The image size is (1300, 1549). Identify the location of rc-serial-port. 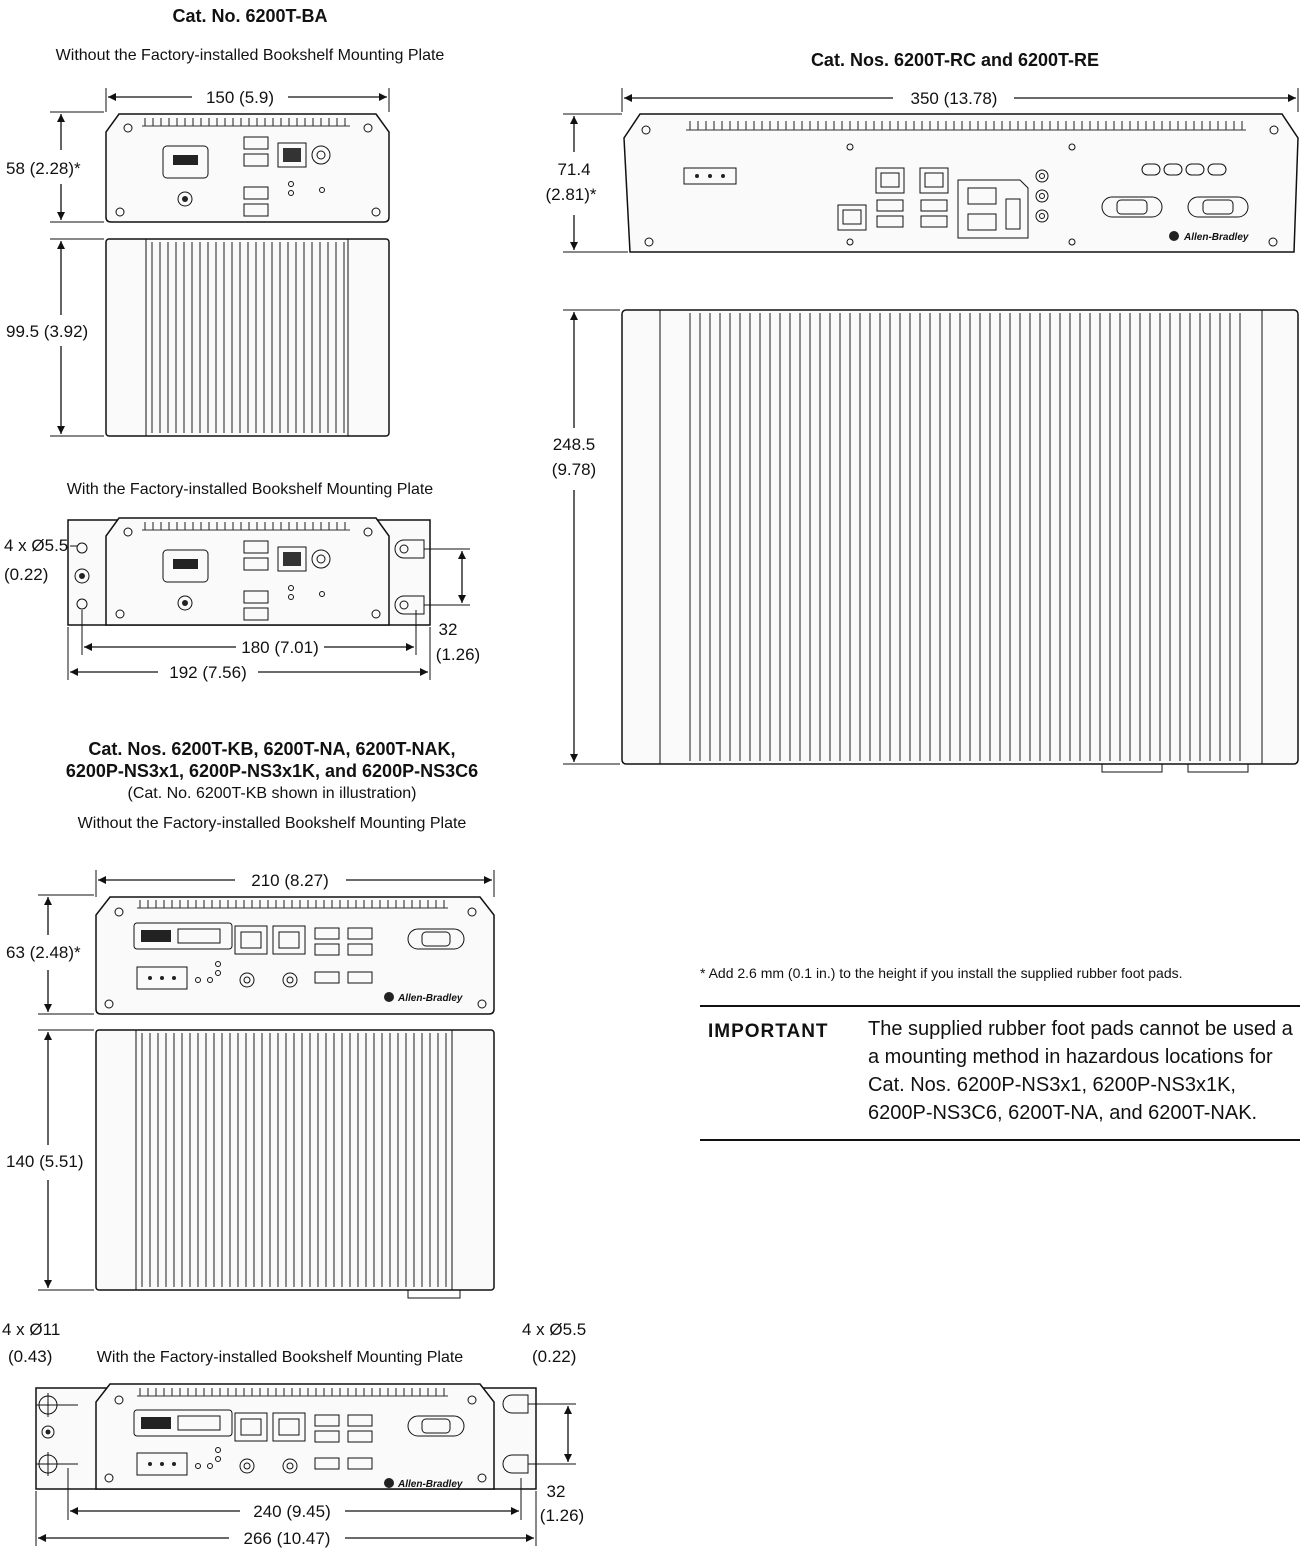
(1132, 207).